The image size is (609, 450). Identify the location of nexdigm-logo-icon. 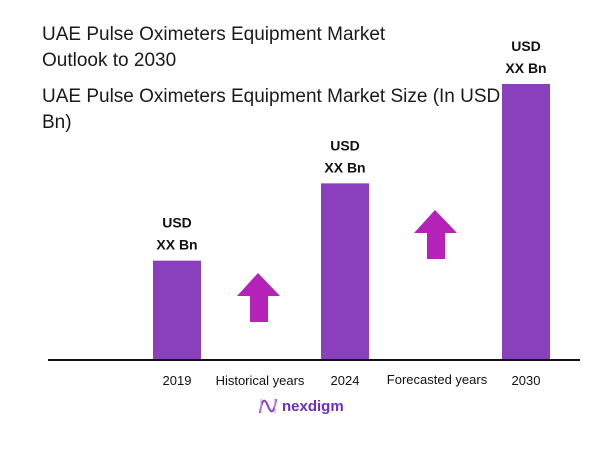
(268, 406).